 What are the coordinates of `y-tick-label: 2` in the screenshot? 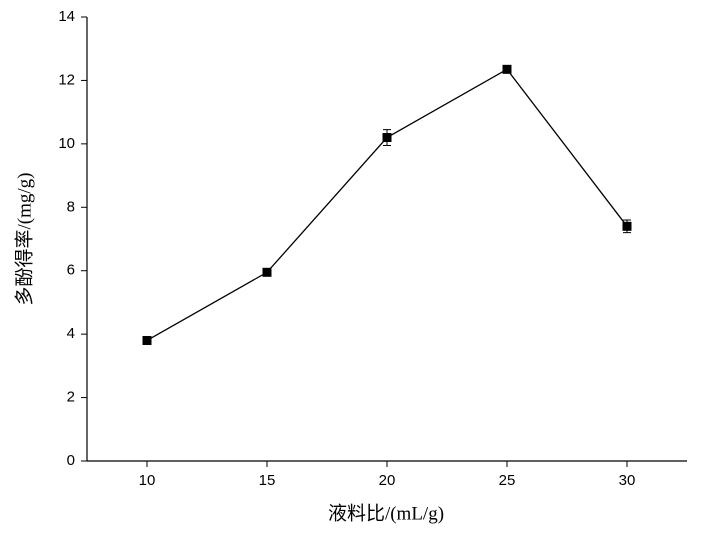 It's located at (71, 397).